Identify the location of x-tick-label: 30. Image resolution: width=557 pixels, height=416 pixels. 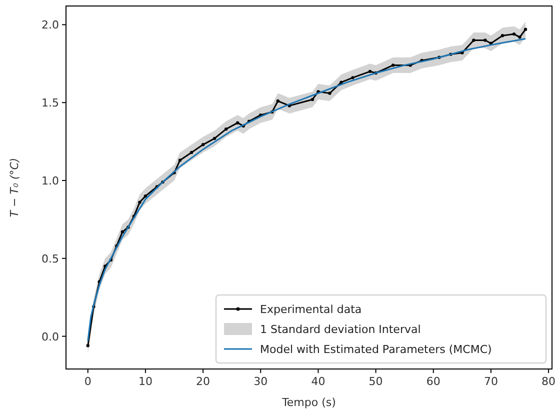
(261, 381).